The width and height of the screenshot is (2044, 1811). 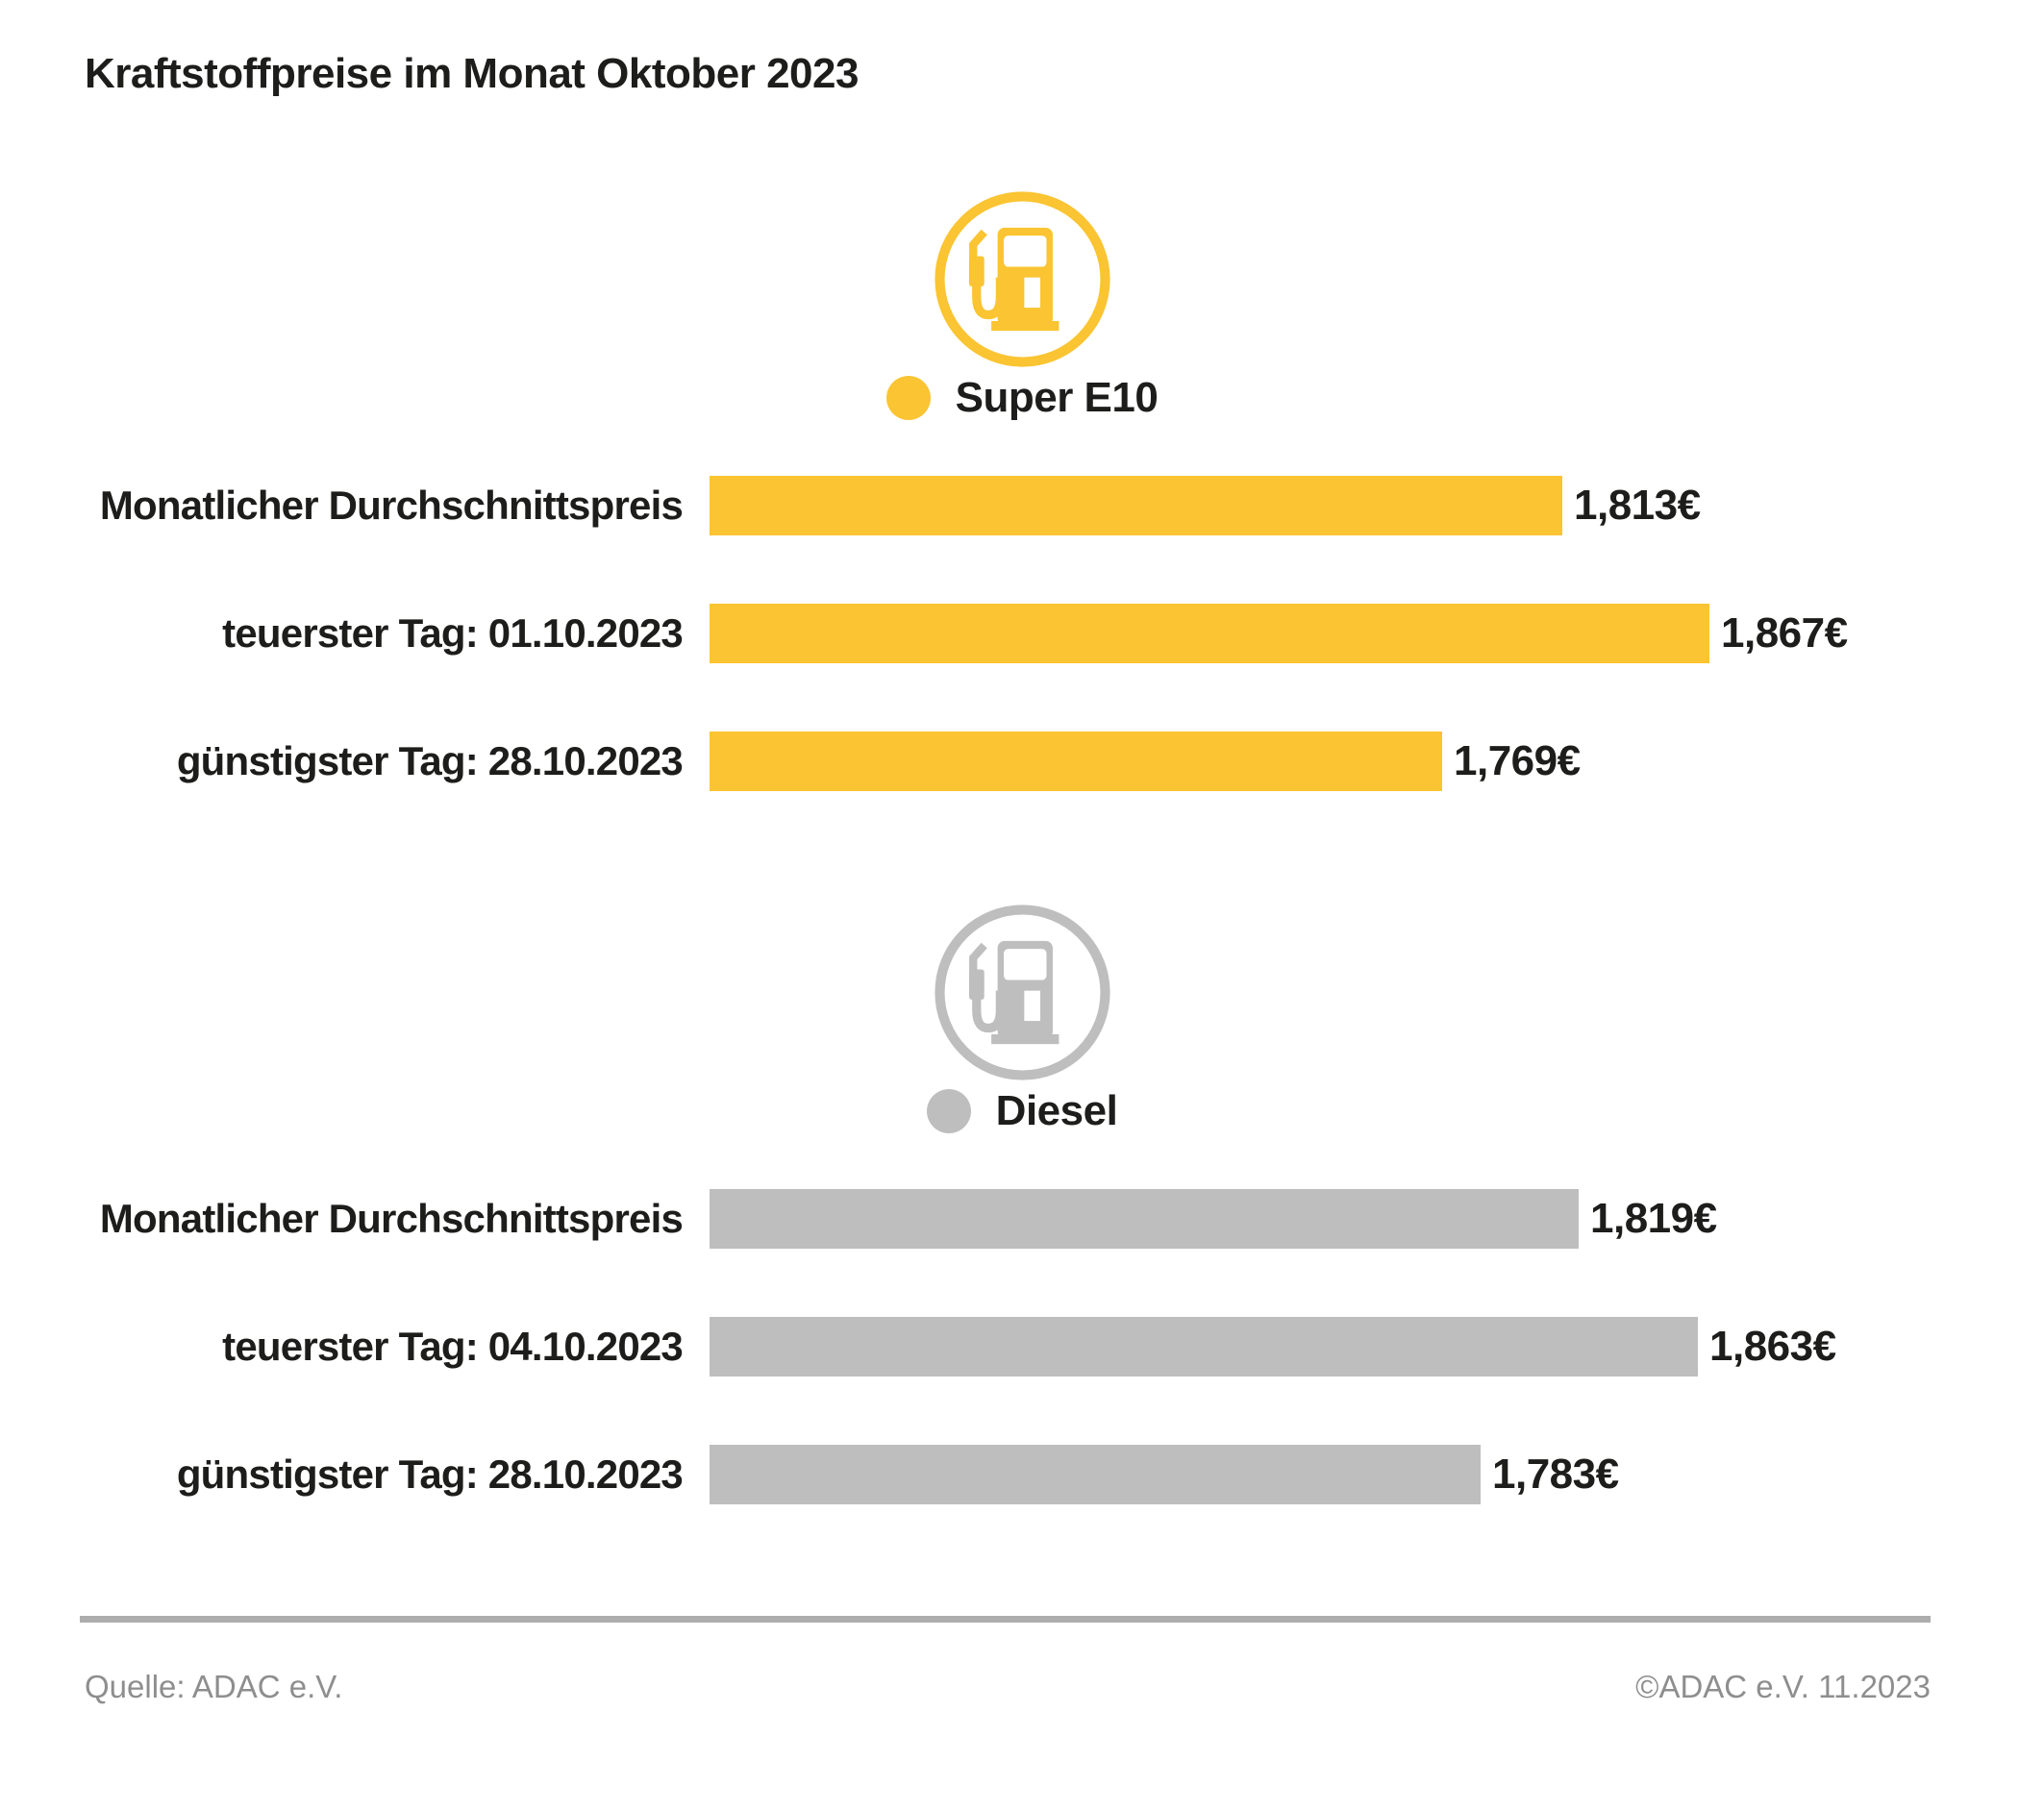 What do you see at coordinates (1783, 1686) in the screenshot?
I see `footer-copyright: ©ADAC e.V. 11.2023` at bounding box center [1783, 1686].